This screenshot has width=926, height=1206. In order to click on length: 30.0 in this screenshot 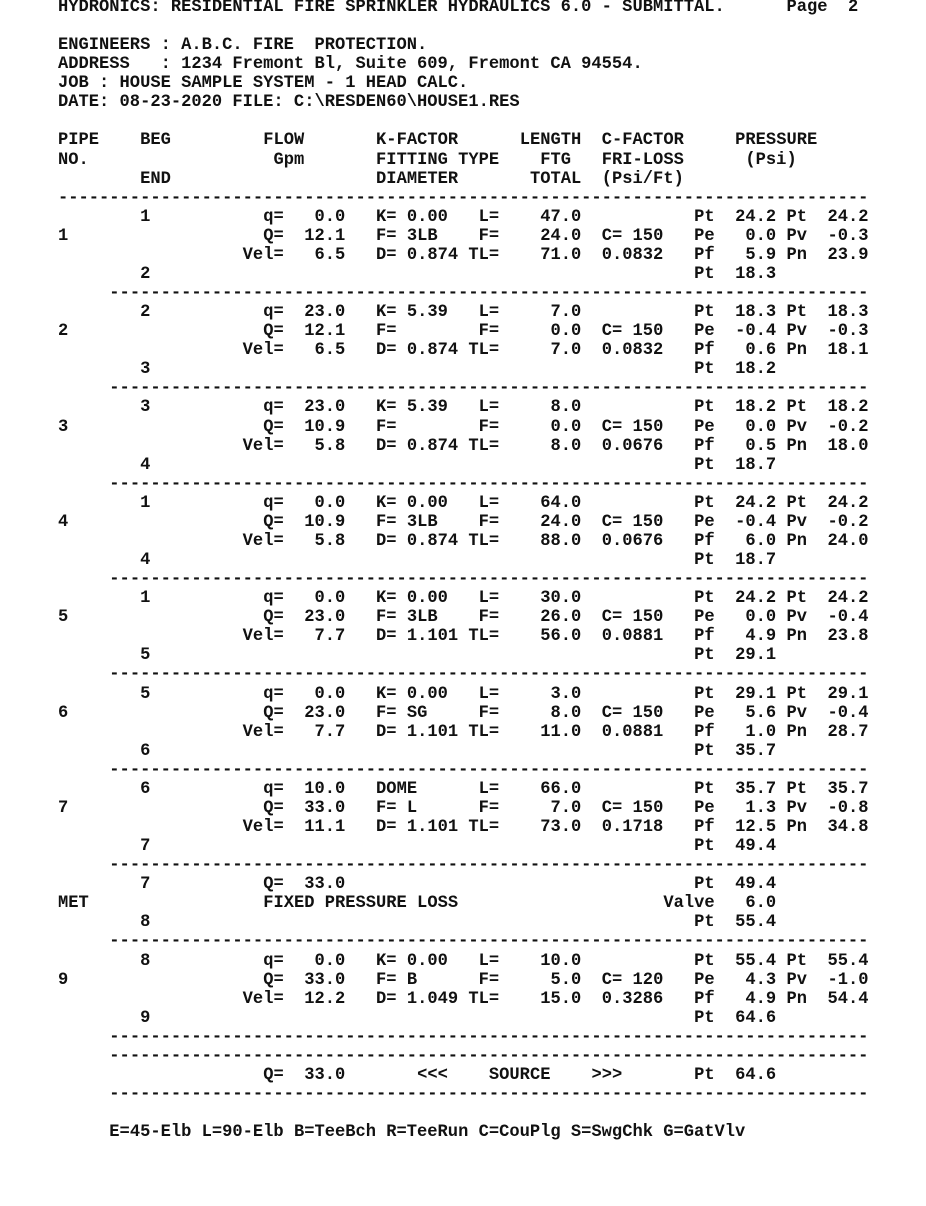, I will do `click(561, 599)`.